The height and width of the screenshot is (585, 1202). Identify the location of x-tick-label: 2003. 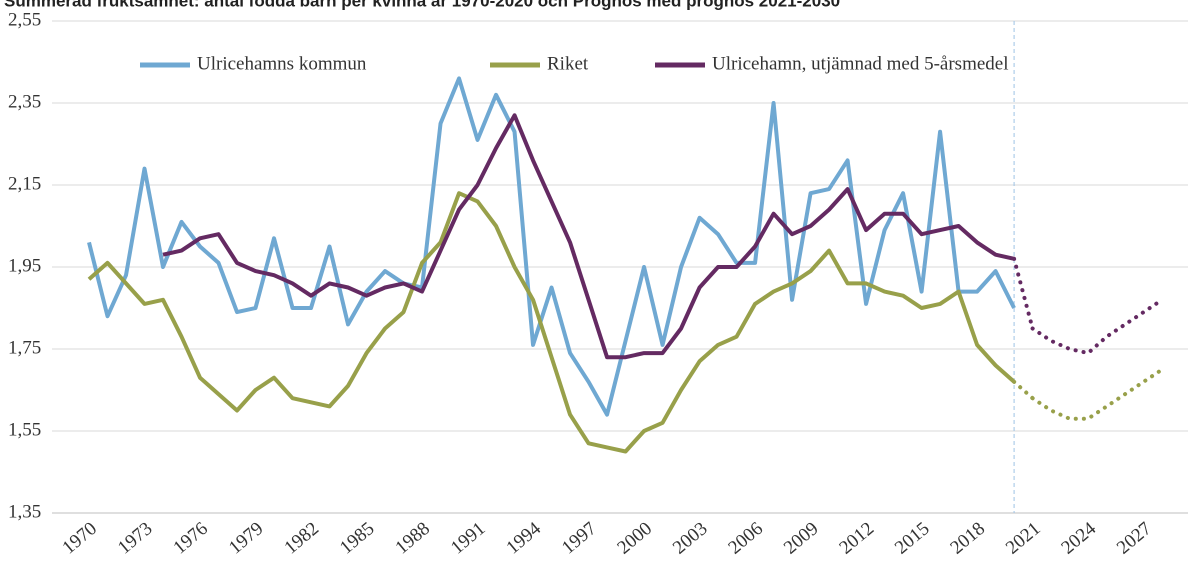
(690, 538).